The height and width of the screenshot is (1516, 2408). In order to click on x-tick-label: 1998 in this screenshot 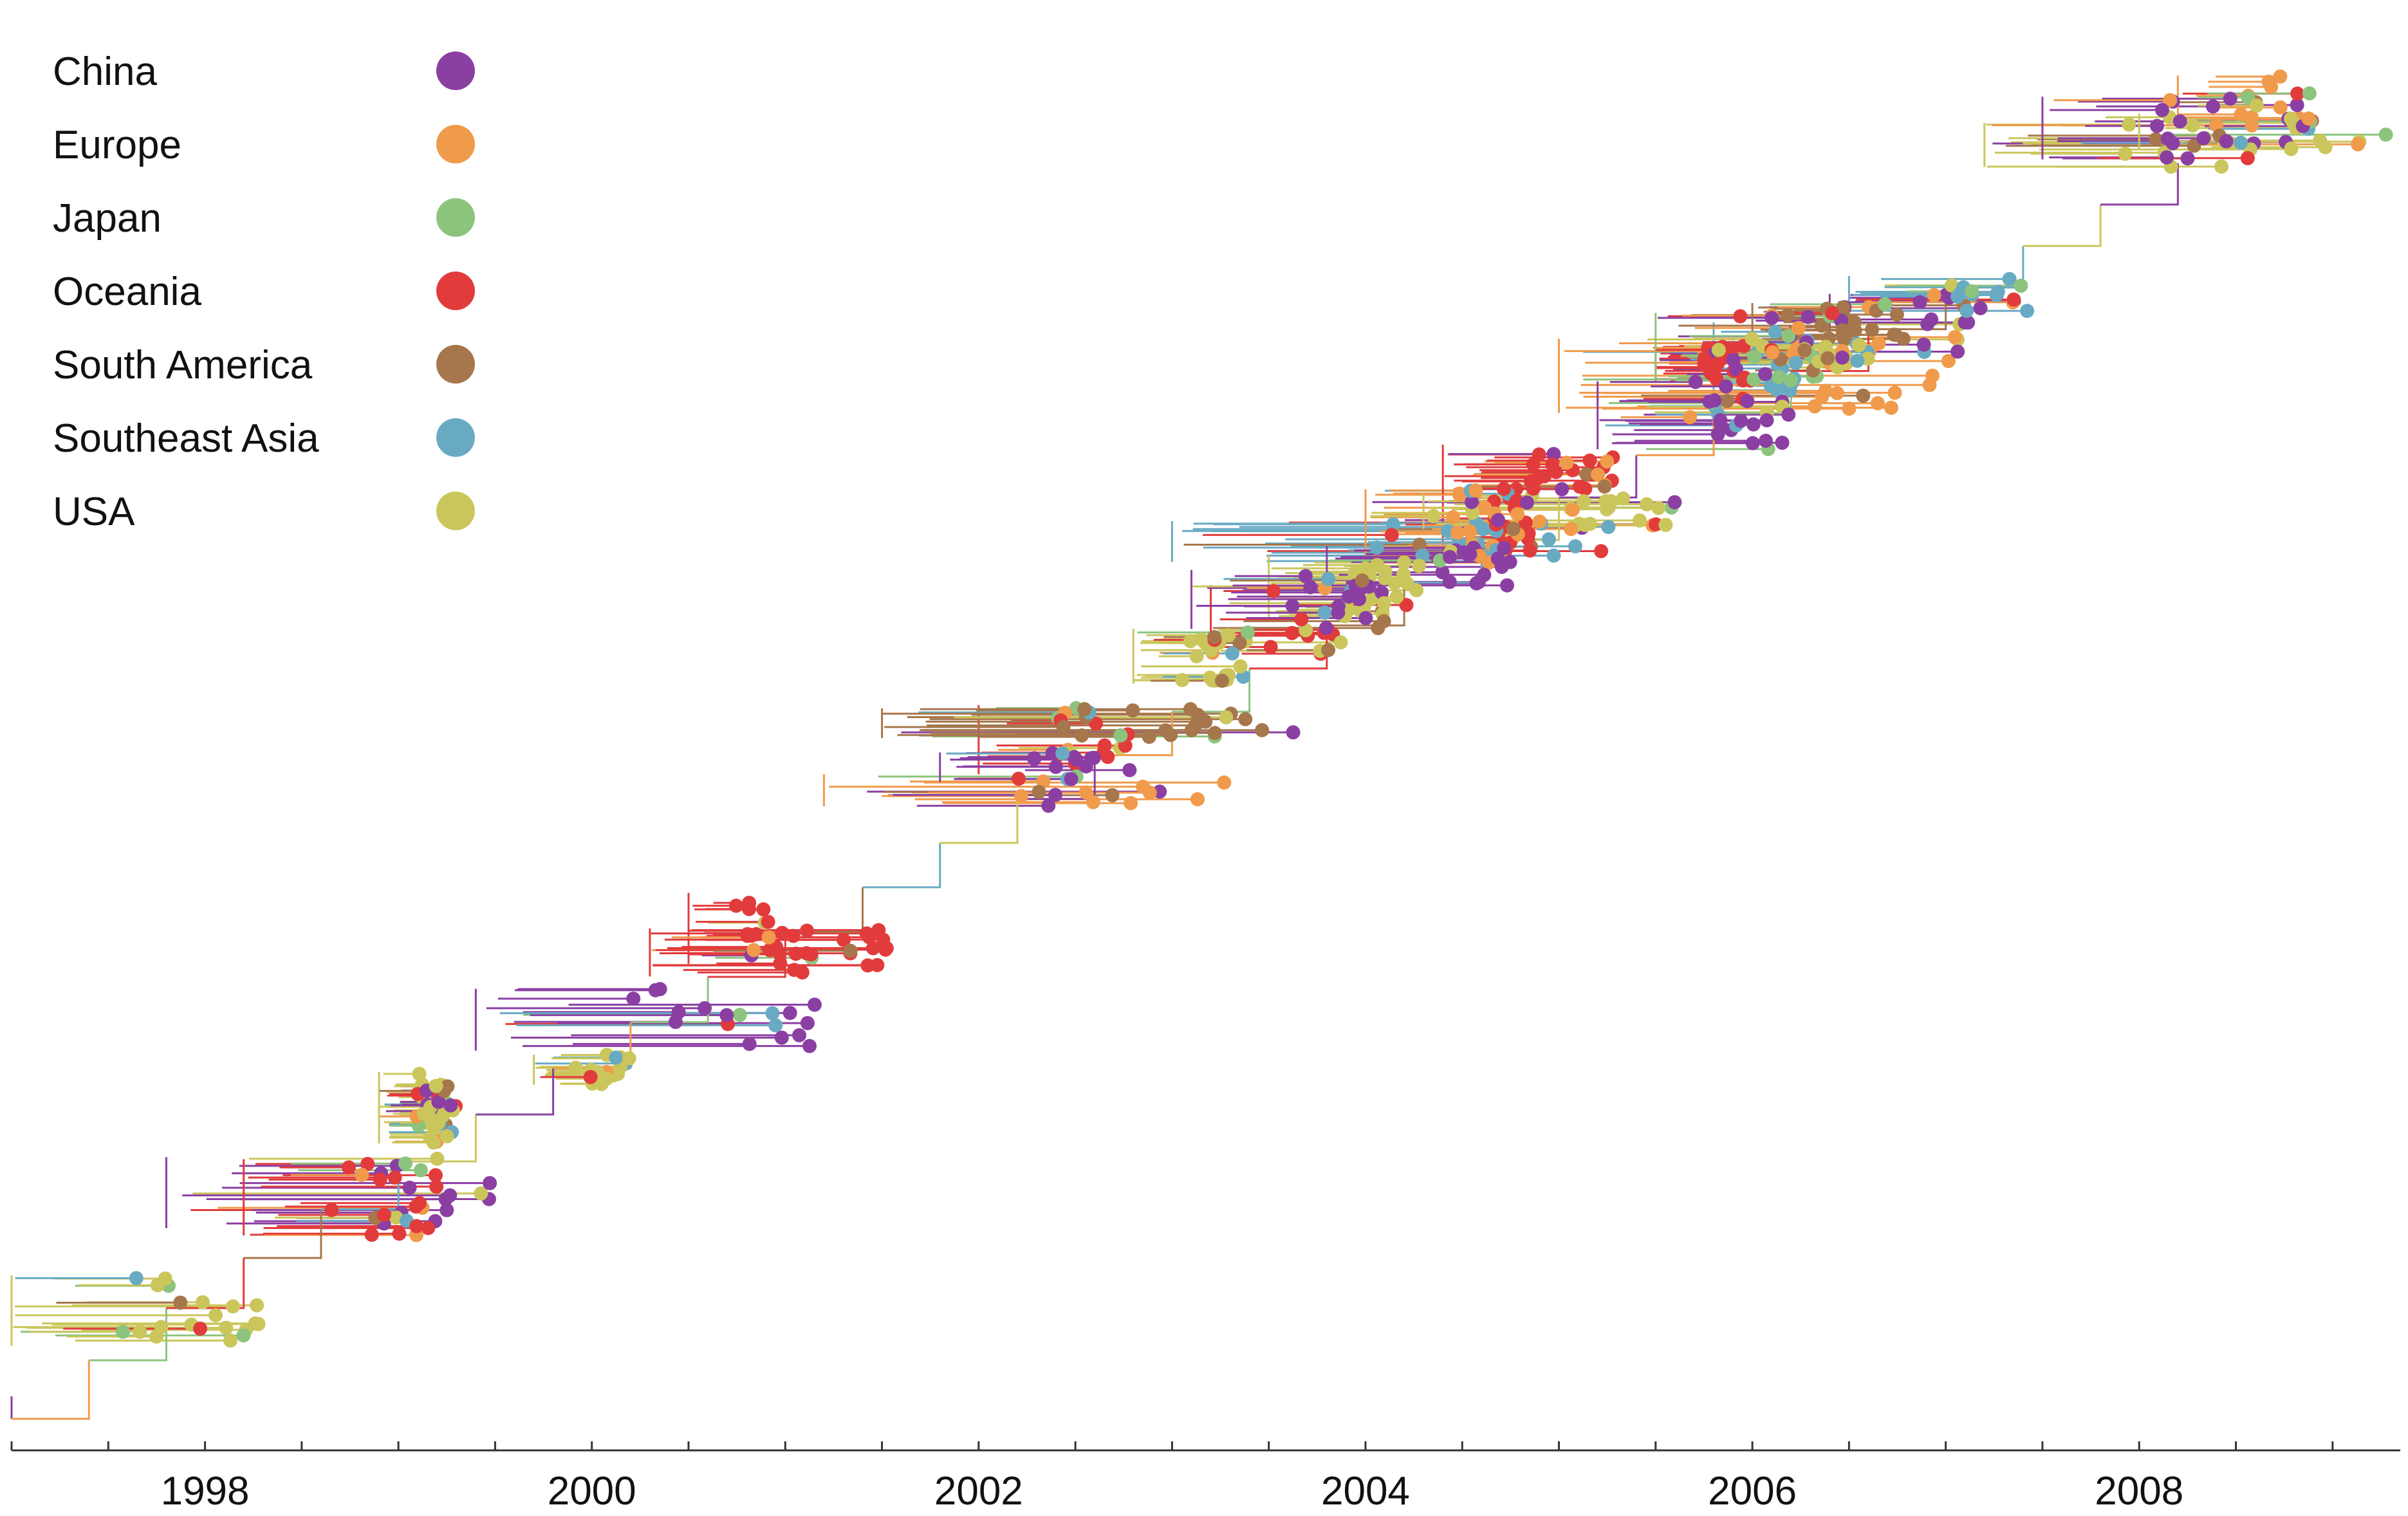, I will do `click(205, 1491)`.